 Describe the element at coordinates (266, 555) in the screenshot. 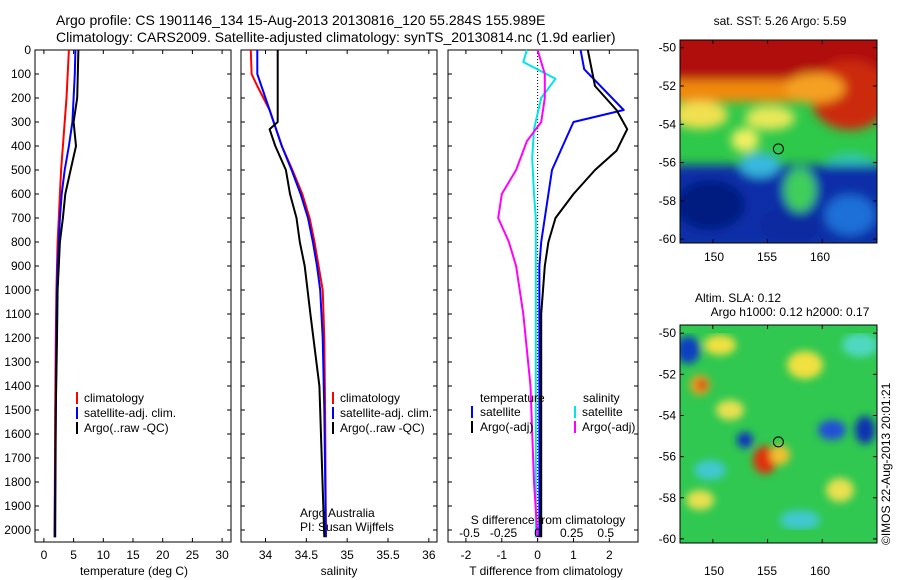

I see `salinity-xtick-label: 34` at that location.